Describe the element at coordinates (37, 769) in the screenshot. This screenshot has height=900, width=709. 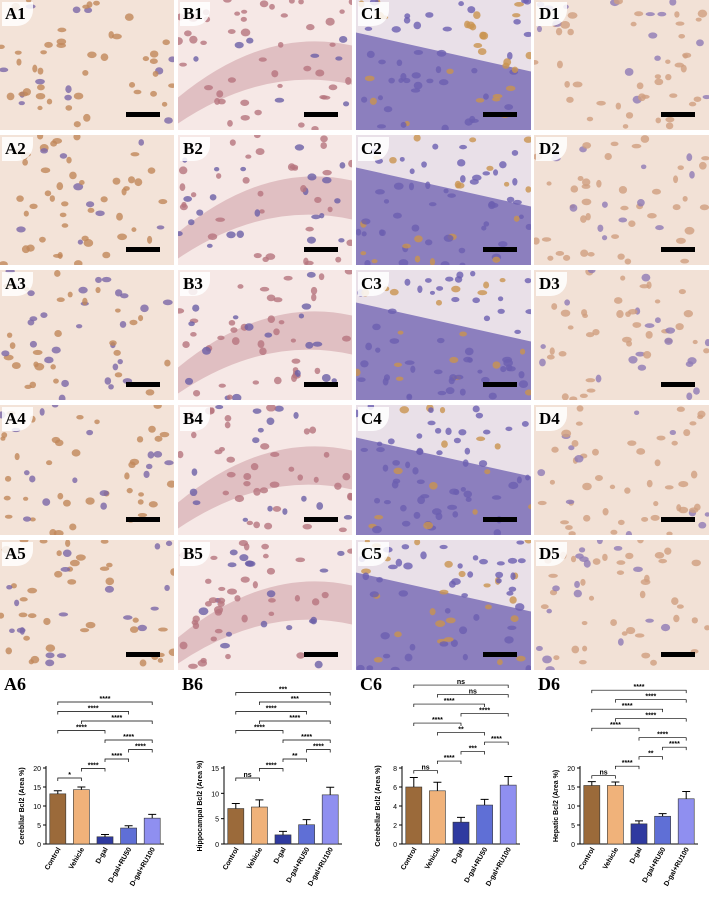
I see `y-tick-label: 20` at that location.